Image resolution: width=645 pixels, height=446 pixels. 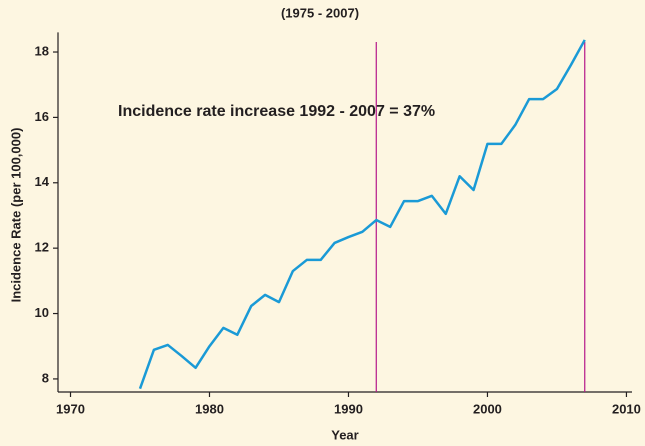 What do you see at coordinates (42, 116) in the screenshot?
I see `y-tick-label: 16` at bounding box center [42, 116].